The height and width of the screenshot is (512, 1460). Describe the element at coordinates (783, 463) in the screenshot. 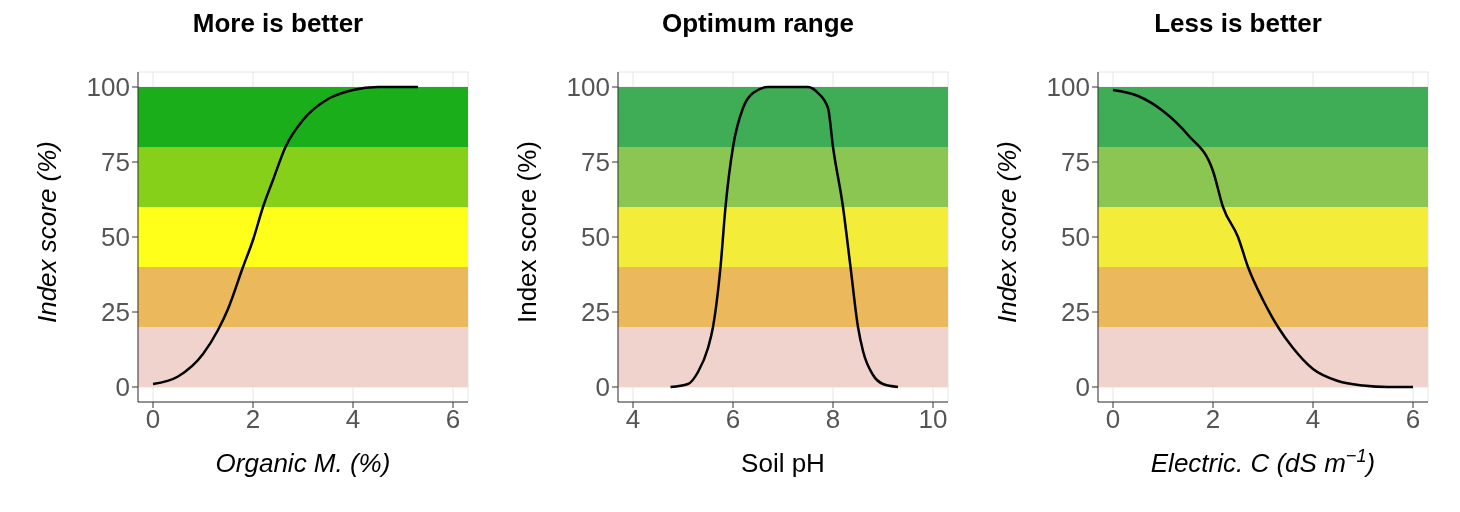

I see `x-axis-title: Soil pH` at that location.